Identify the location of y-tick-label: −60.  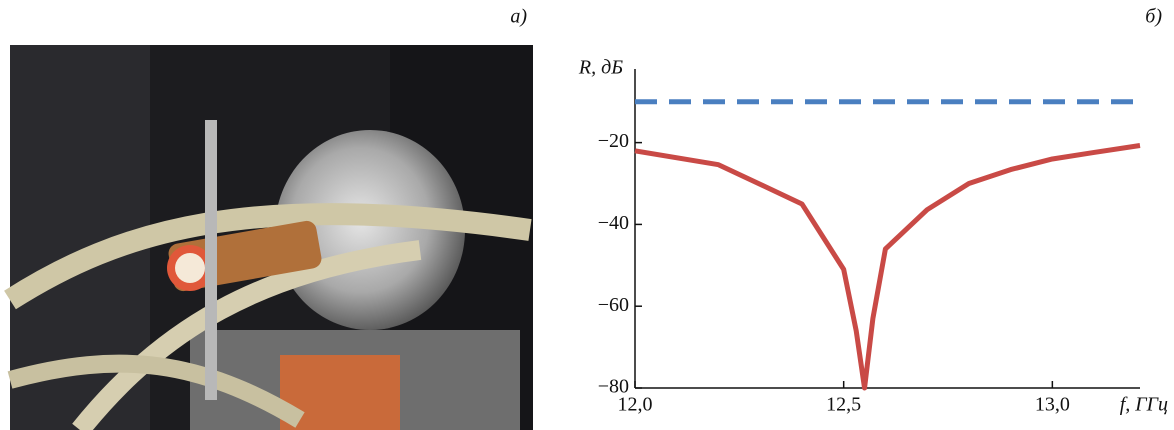
(613, 305).